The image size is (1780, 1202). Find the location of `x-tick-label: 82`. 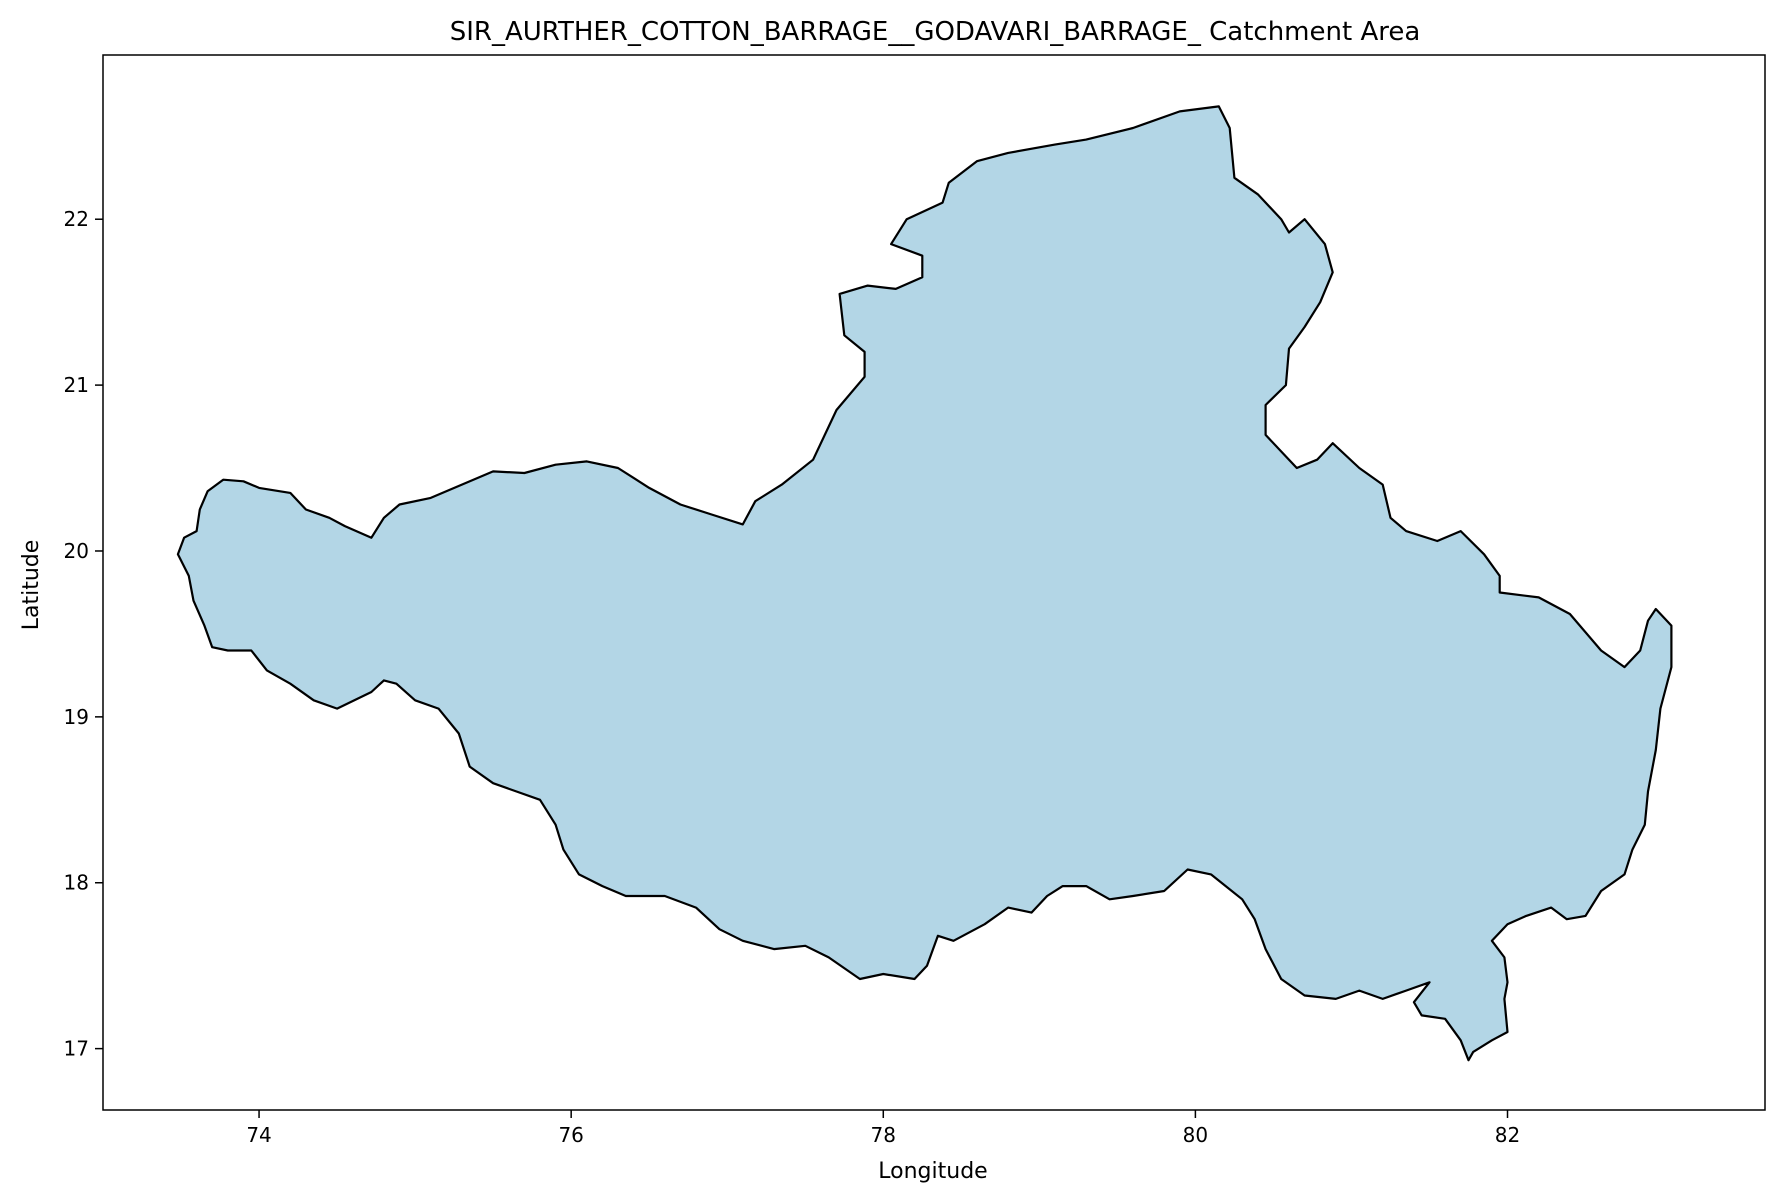

x-tick-label: 82 is located at coordinates (1507, 1135).